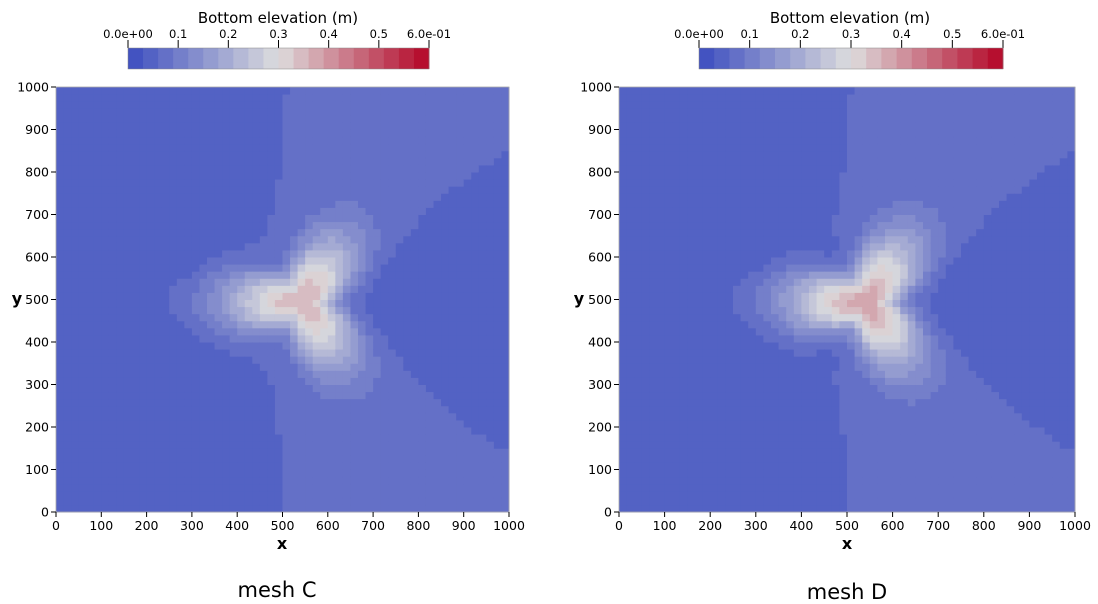 Image resolution: width=1098 pixels, height=604 pixels. I want to click on colorbar-band, so click(226, 58).